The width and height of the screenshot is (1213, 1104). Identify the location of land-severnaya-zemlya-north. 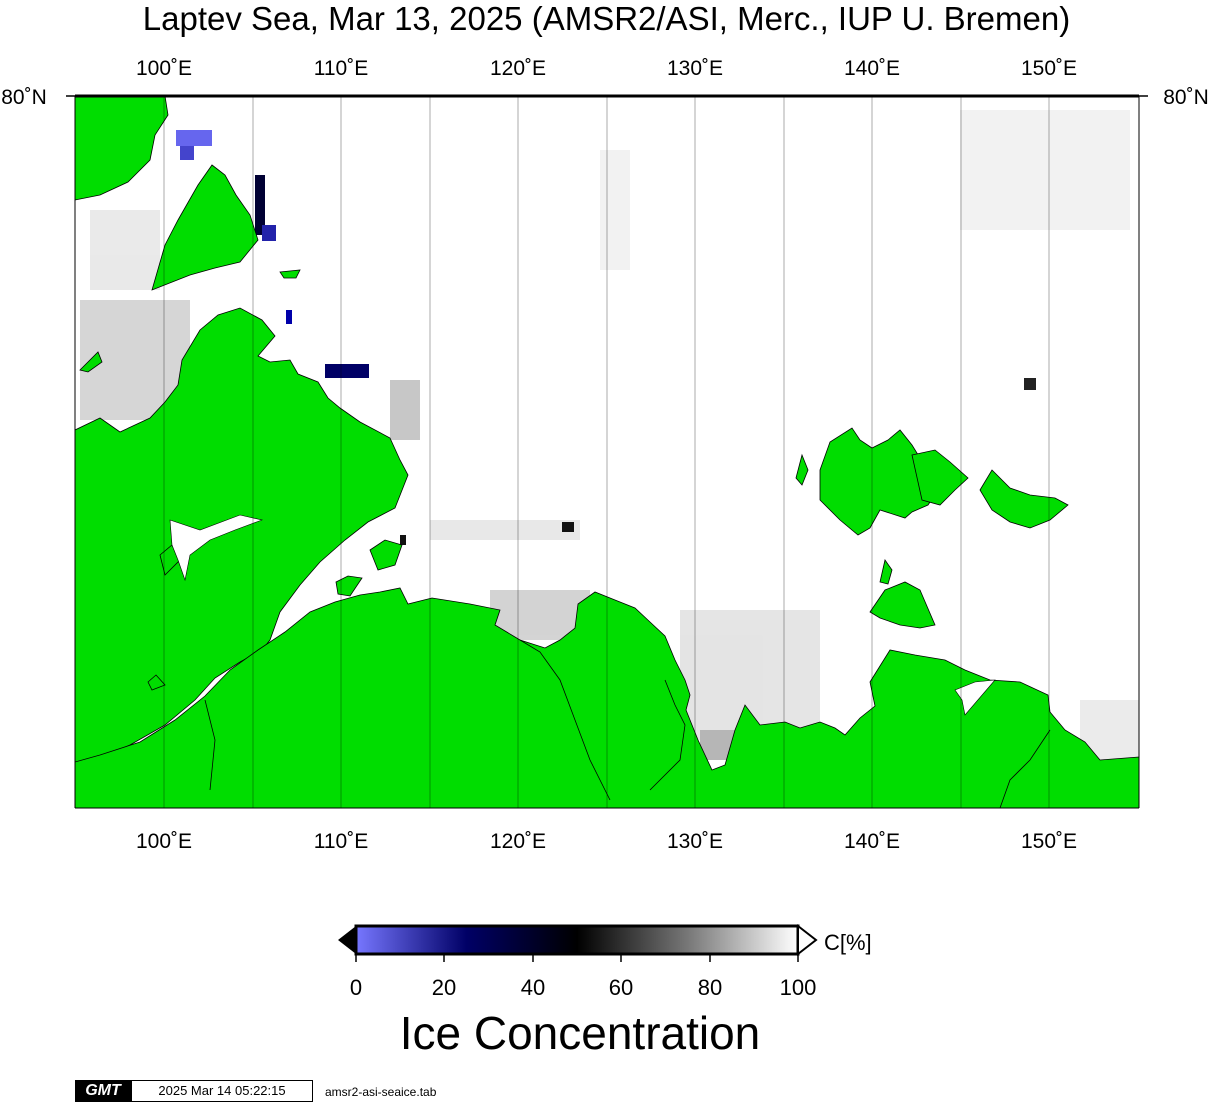
(122, 148).